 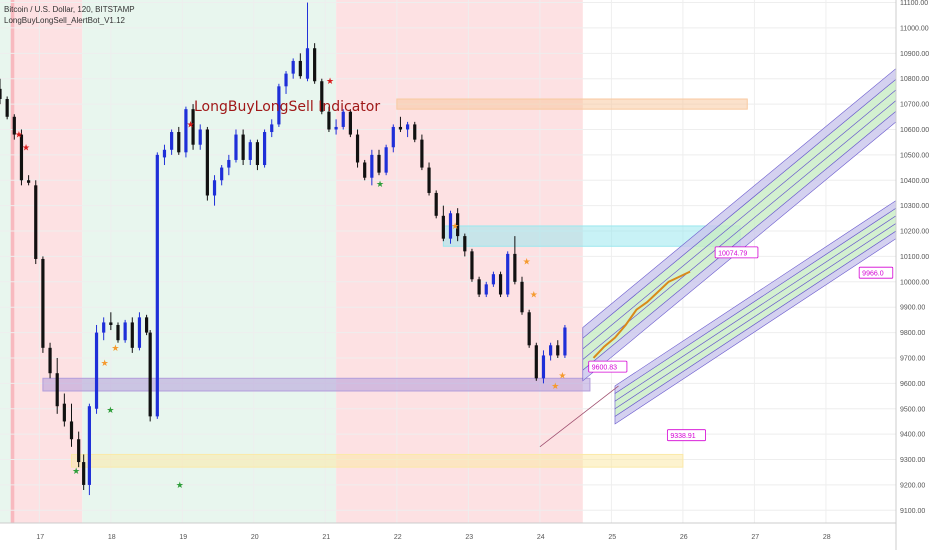 What do you see at coordinates (12, 261) in the screenshot?
I see `background-band-edge` at bounding box center [12, 261].